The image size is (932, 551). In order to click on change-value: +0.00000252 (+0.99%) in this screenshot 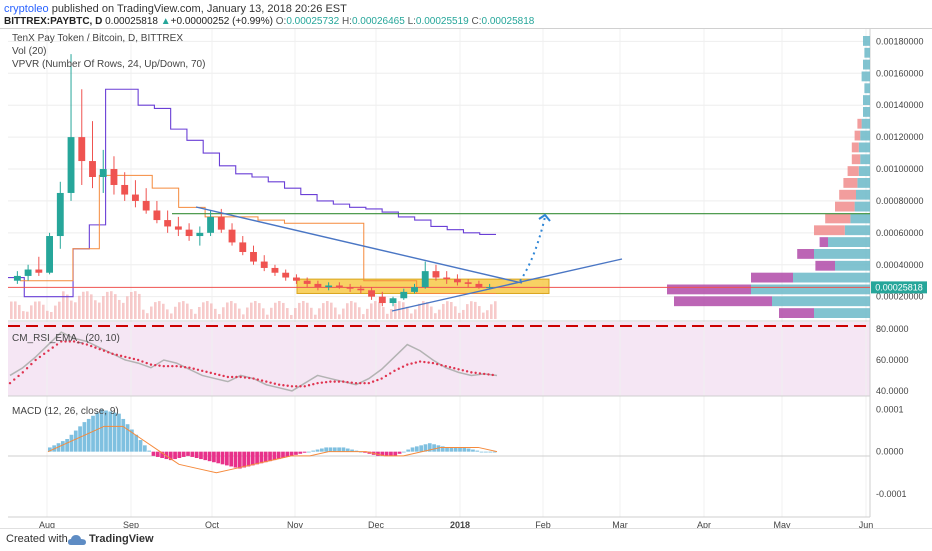, I will do `click(221, 21)`.